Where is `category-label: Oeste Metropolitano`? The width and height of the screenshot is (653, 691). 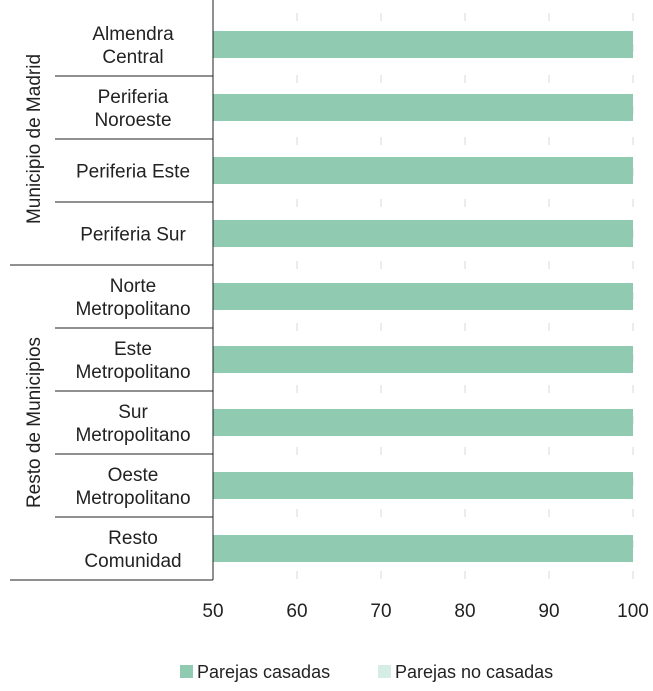
category-label: Oeste Metropolitano is located at coordinates (132, 487).